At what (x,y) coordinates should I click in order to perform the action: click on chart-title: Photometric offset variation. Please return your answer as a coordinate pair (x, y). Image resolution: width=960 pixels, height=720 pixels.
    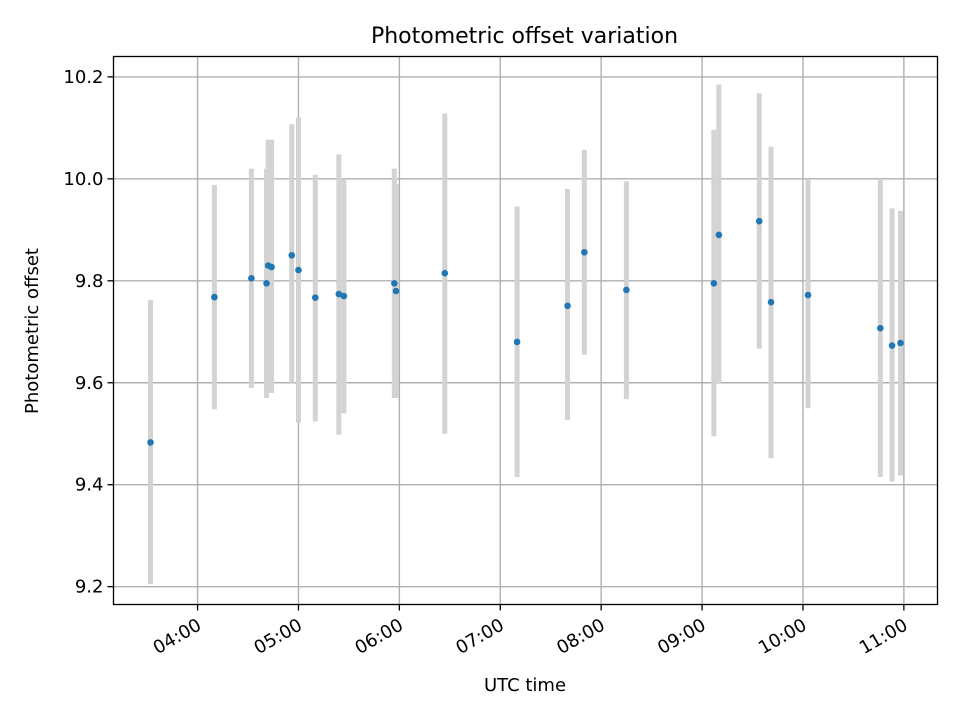
    Looking at the image, I should click on (524, 36).